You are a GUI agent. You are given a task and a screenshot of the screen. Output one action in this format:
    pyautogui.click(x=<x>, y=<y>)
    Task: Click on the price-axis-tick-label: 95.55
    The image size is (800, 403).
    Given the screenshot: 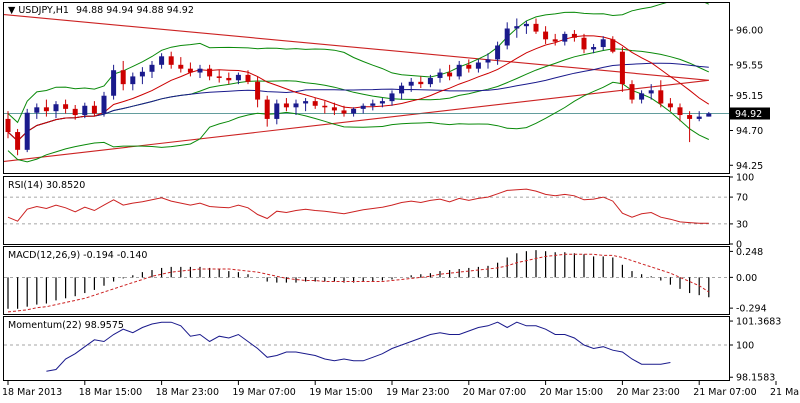 What is the action you would take?
    pyautogui.click(x=749, y=65)
    